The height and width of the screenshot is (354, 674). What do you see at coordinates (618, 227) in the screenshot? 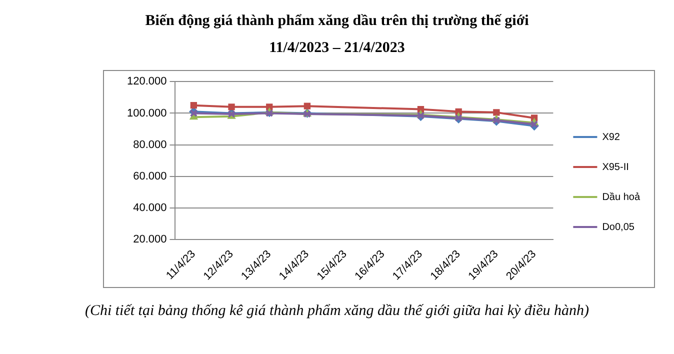
I see `legend-label: Do0,05` at bounding box center [618, 227].